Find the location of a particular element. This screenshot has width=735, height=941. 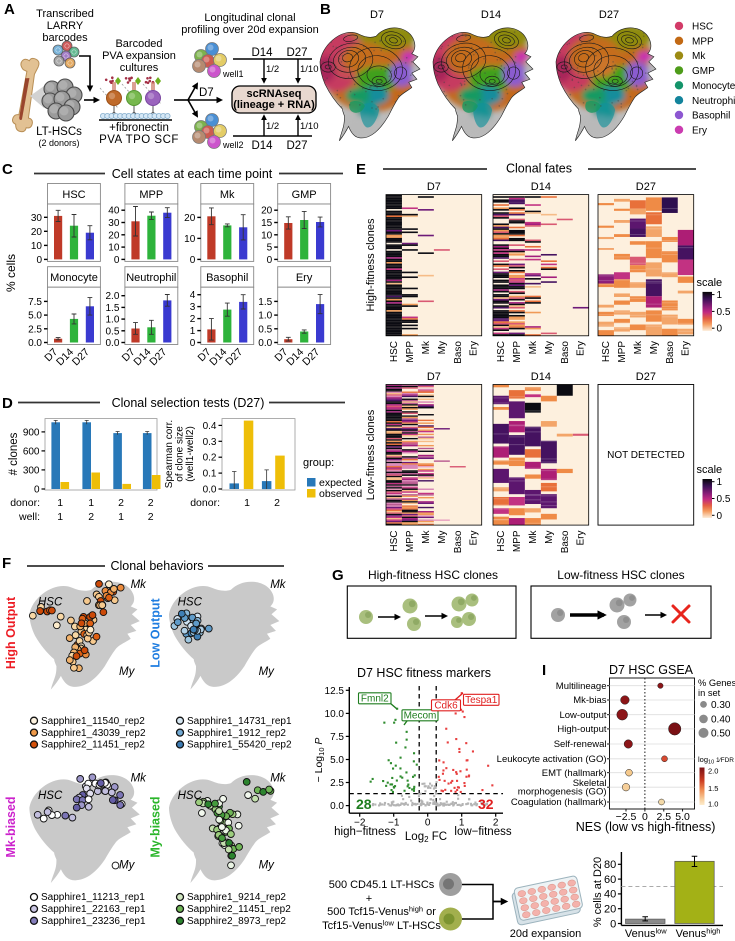

svg-text: Clonal fates is located at coordinates (539, 169).